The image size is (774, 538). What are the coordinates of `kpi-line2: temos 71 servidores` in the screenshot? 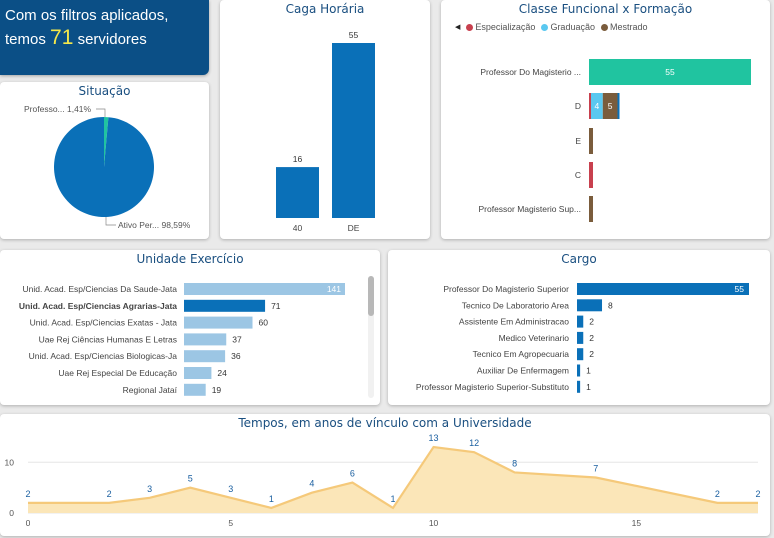 It's located at (76, 38).